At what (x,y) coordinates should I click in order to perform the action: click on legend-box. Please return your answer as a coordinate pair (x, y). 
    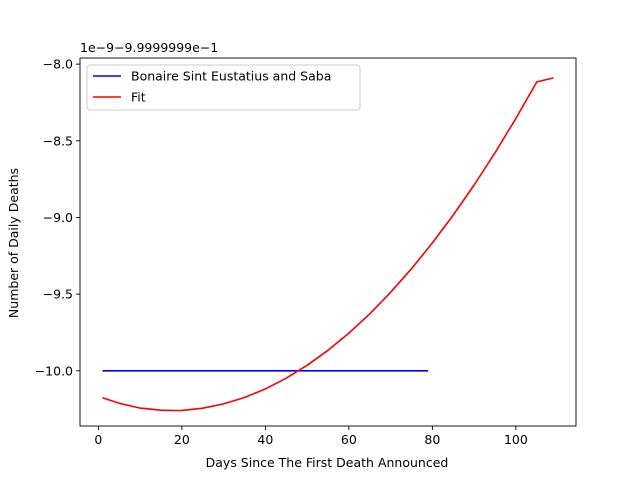
    Looking at the image, I should click on (223, 87).